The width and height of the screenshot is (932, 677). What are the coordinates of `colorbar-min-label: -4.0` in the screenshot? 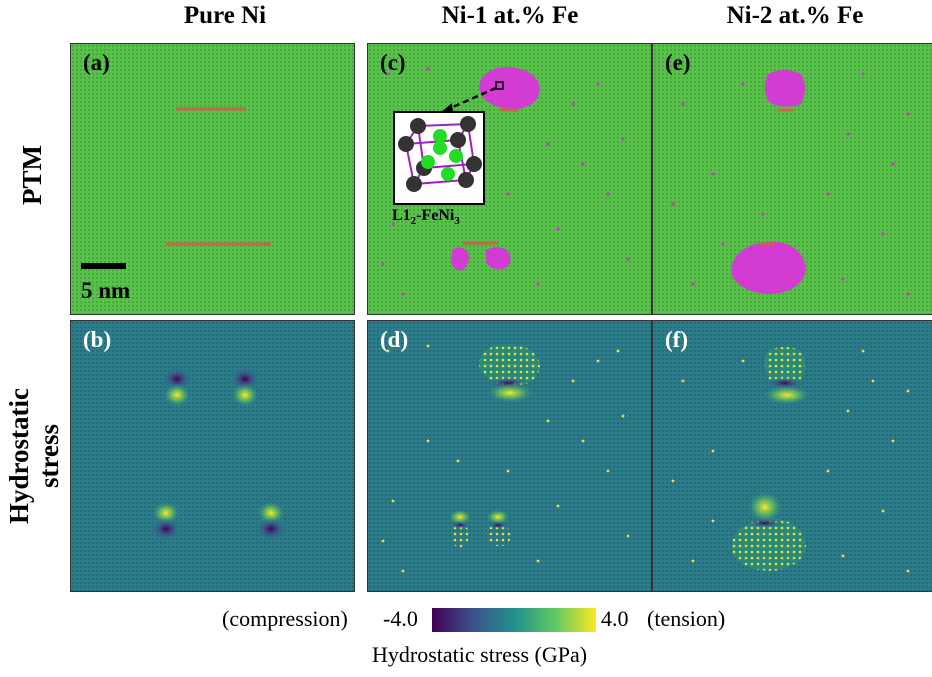 It's located at (400, 618).